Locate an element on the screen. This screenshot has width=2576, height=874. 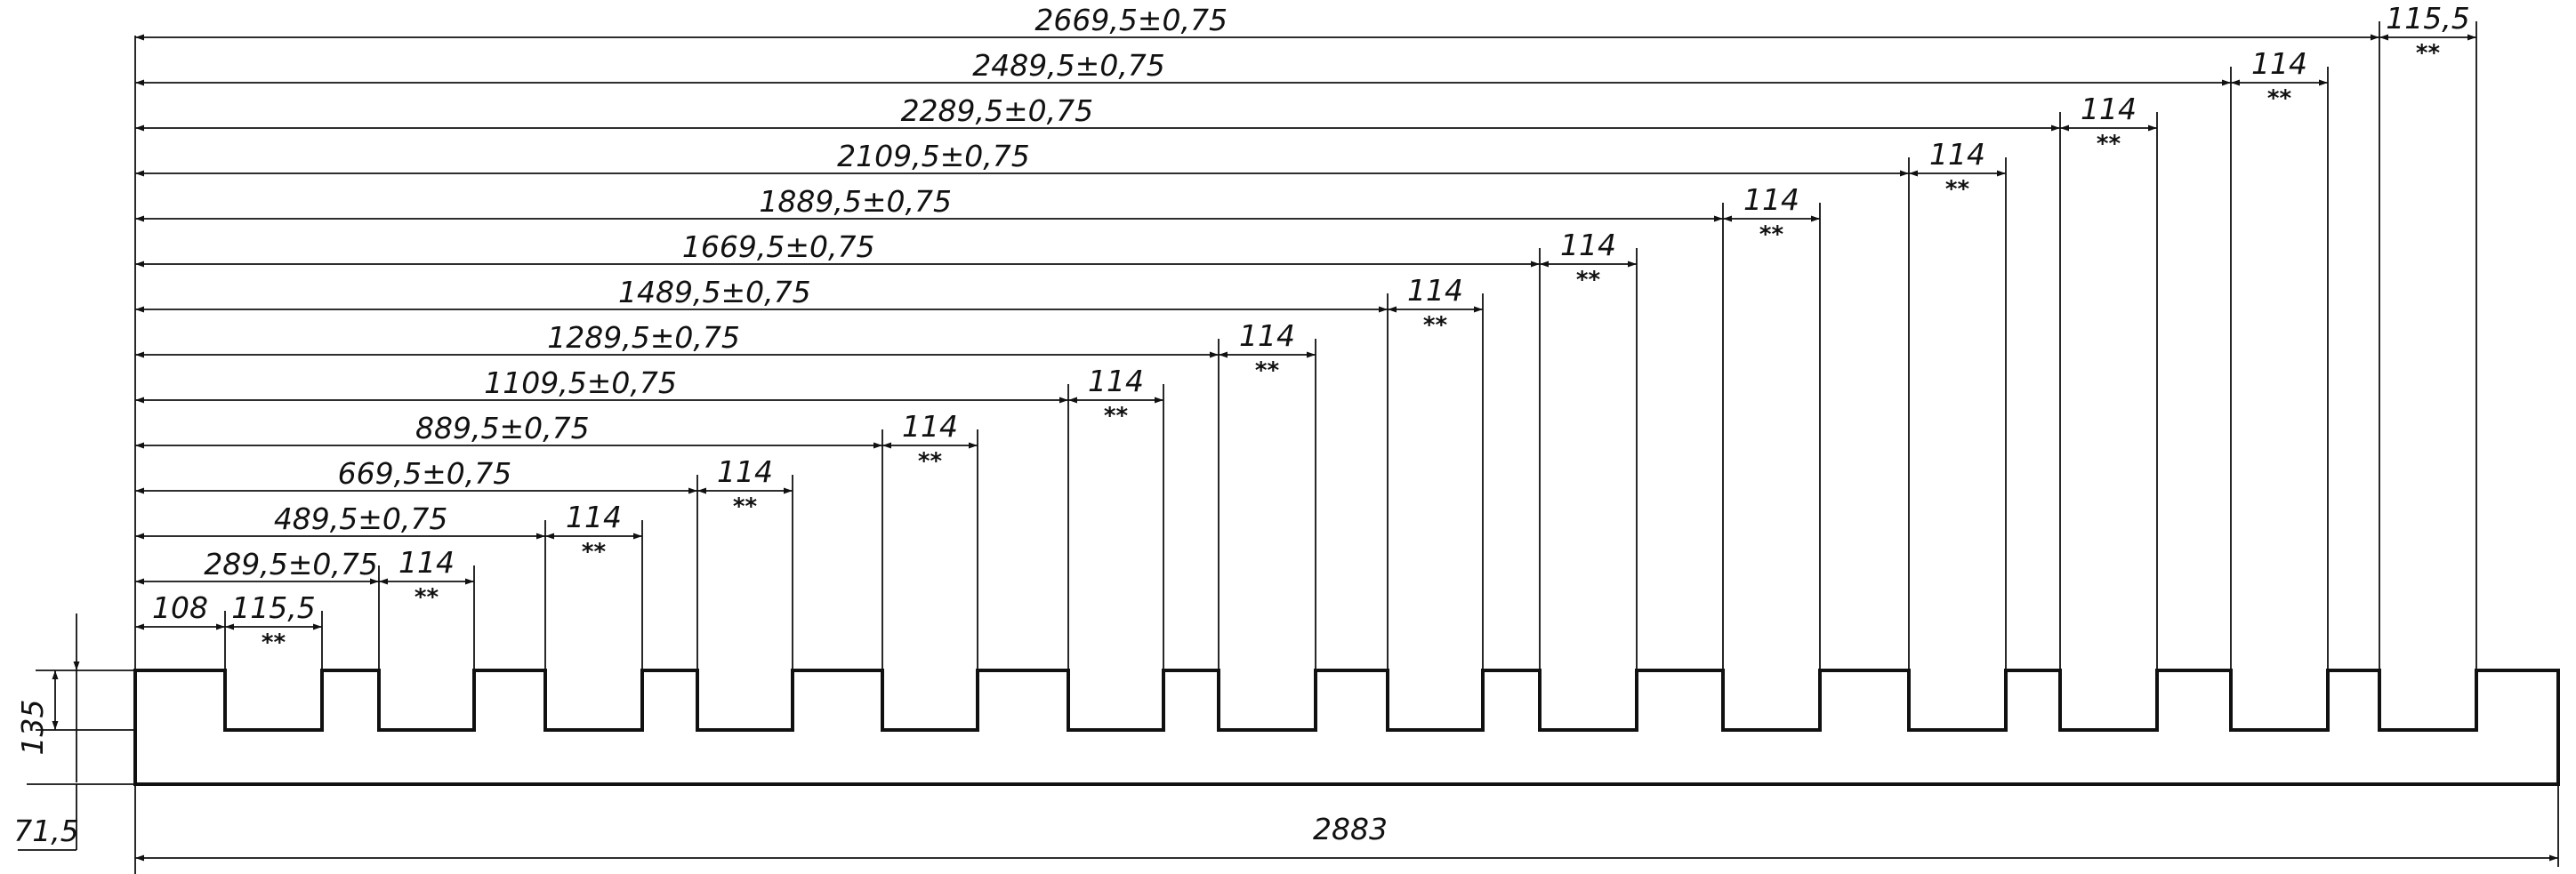
slot-7-position-label: 1289,5±0,75 is located at coordinates (643, 338).